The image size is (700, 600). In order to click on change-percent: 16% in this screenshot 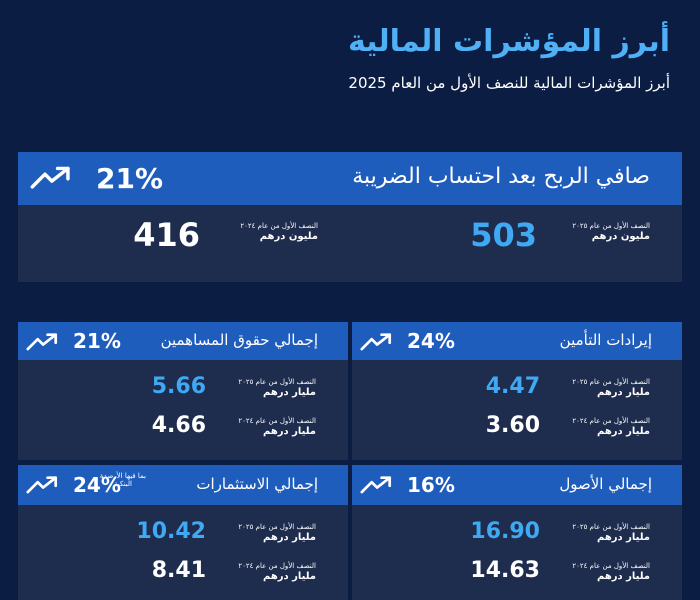, I will do `click(431, 485)`.